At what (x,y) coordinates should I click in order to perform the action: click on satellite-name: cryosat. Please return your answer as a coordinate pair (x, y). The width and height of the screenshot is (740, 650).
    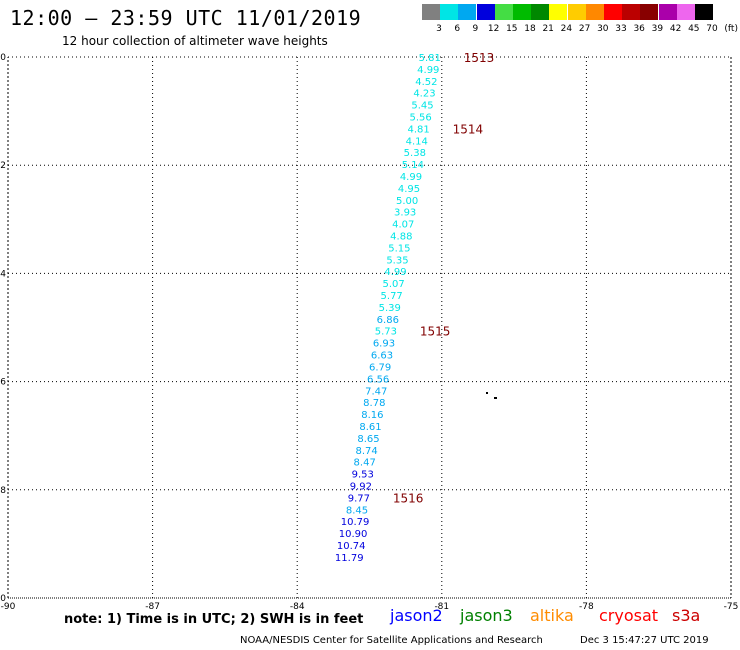
    Looking at the image, I should click on (629, 615).